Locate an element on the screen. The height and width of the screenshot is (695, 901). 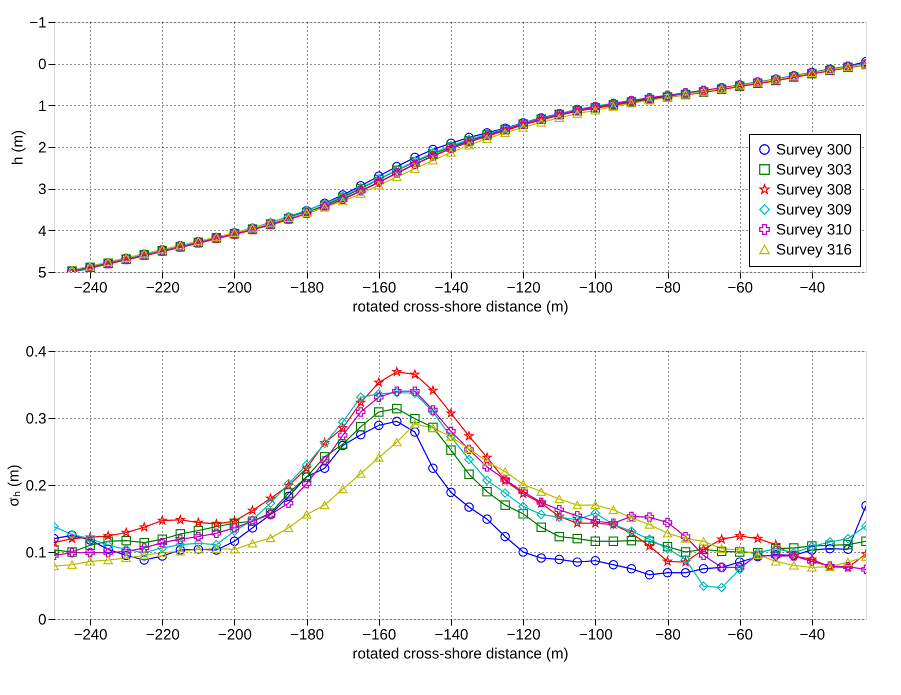
legend-label: Survey 303 is located at coordinates (814, 170).